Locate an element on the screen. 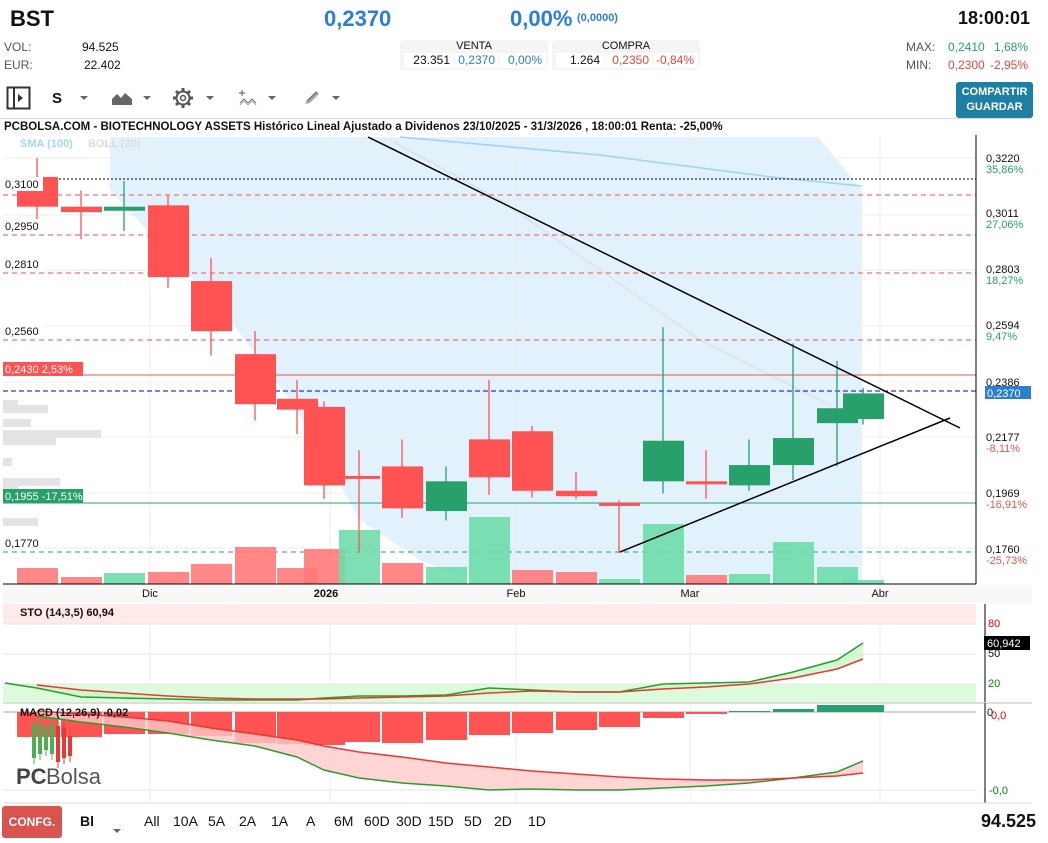  interval-select: Bl is located at coordinates (87, 821).